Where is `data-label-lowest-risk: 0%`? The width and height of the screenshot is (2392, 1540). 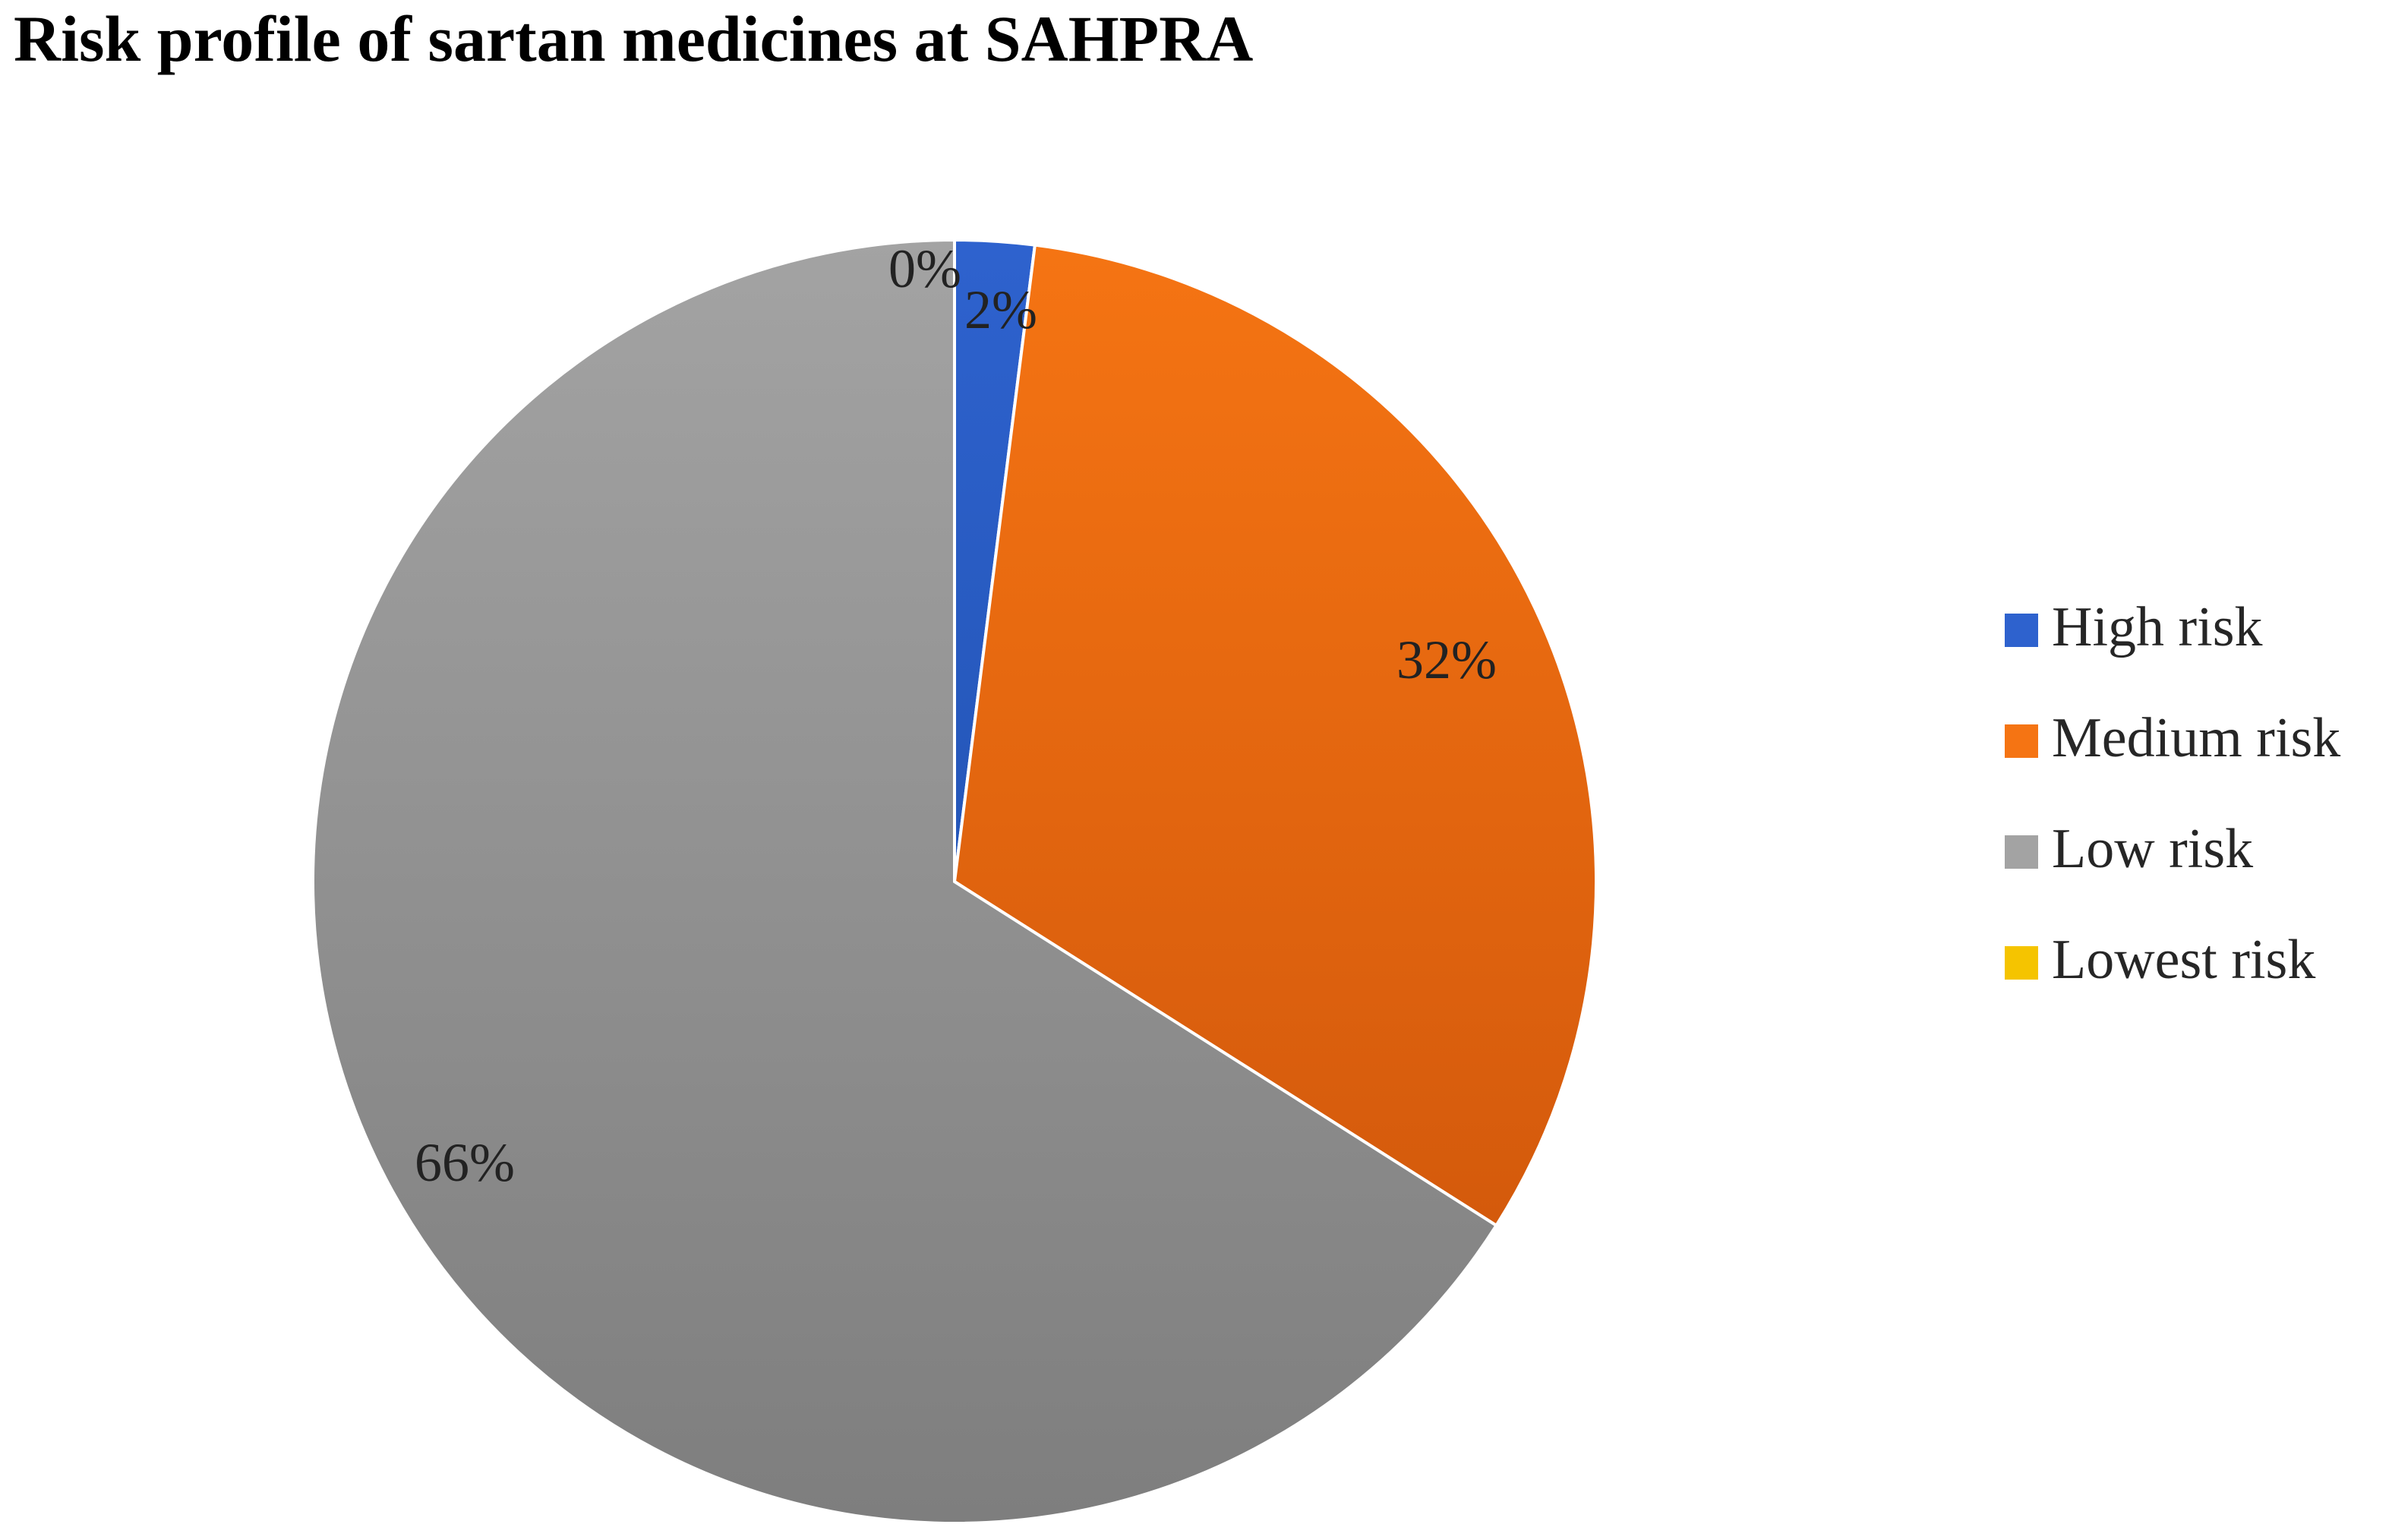 data-label-lowest-risk: 0% is located at coordinates (924, 269).